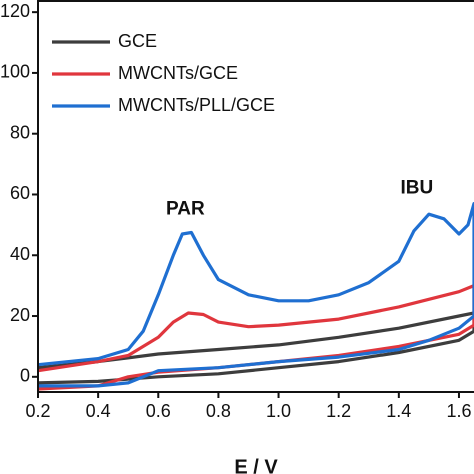 The height and width of the screenshot is (474, 474). Describe the element at coordinates (417, 187) in the screenshot. I see `annotation: IBU` at that location.